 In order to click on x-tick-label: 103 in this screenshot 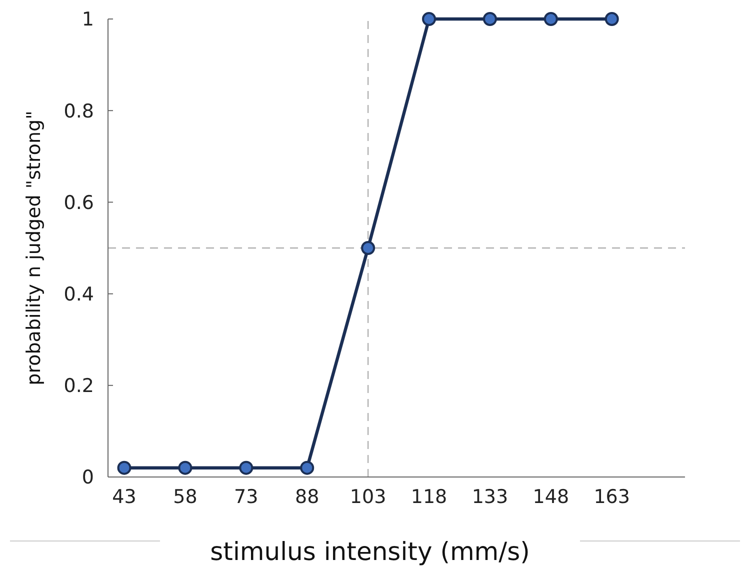, I will do `click(368, 497)`.